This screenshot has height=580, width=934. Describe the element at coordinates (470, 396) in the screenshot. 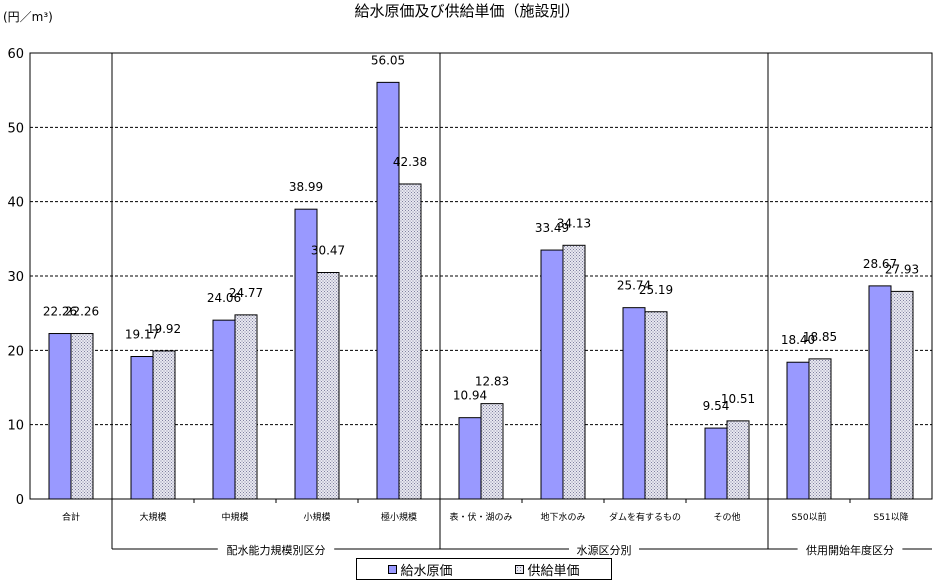

I see `data-label-series1: 10.94` at that location.